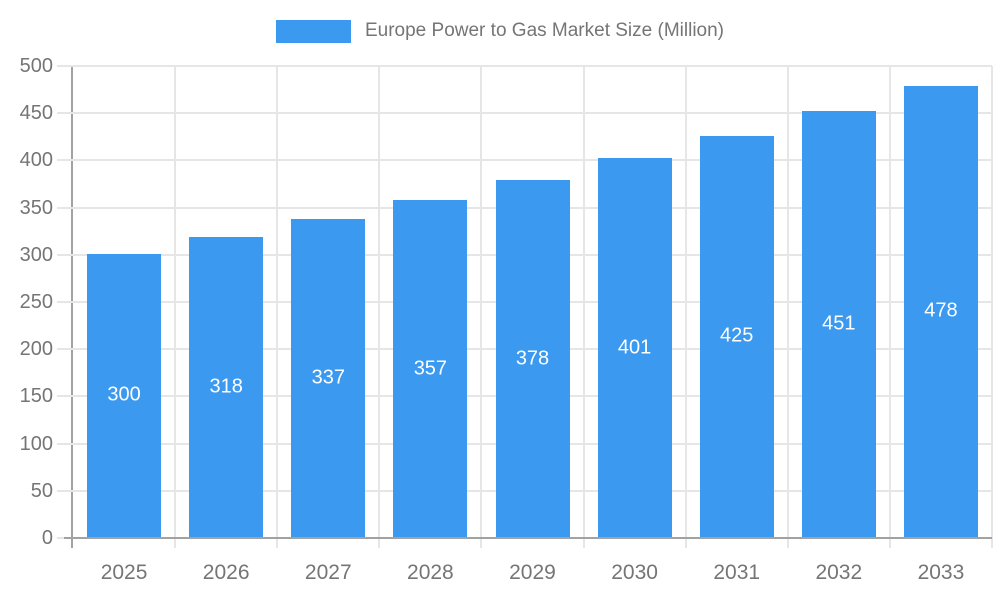 Image resolution: width=1000 pixels, height=600 pixels. Describe the element at coordinates (36, 66) in the screenshot. I see `y-tick-label: 500` at that location.